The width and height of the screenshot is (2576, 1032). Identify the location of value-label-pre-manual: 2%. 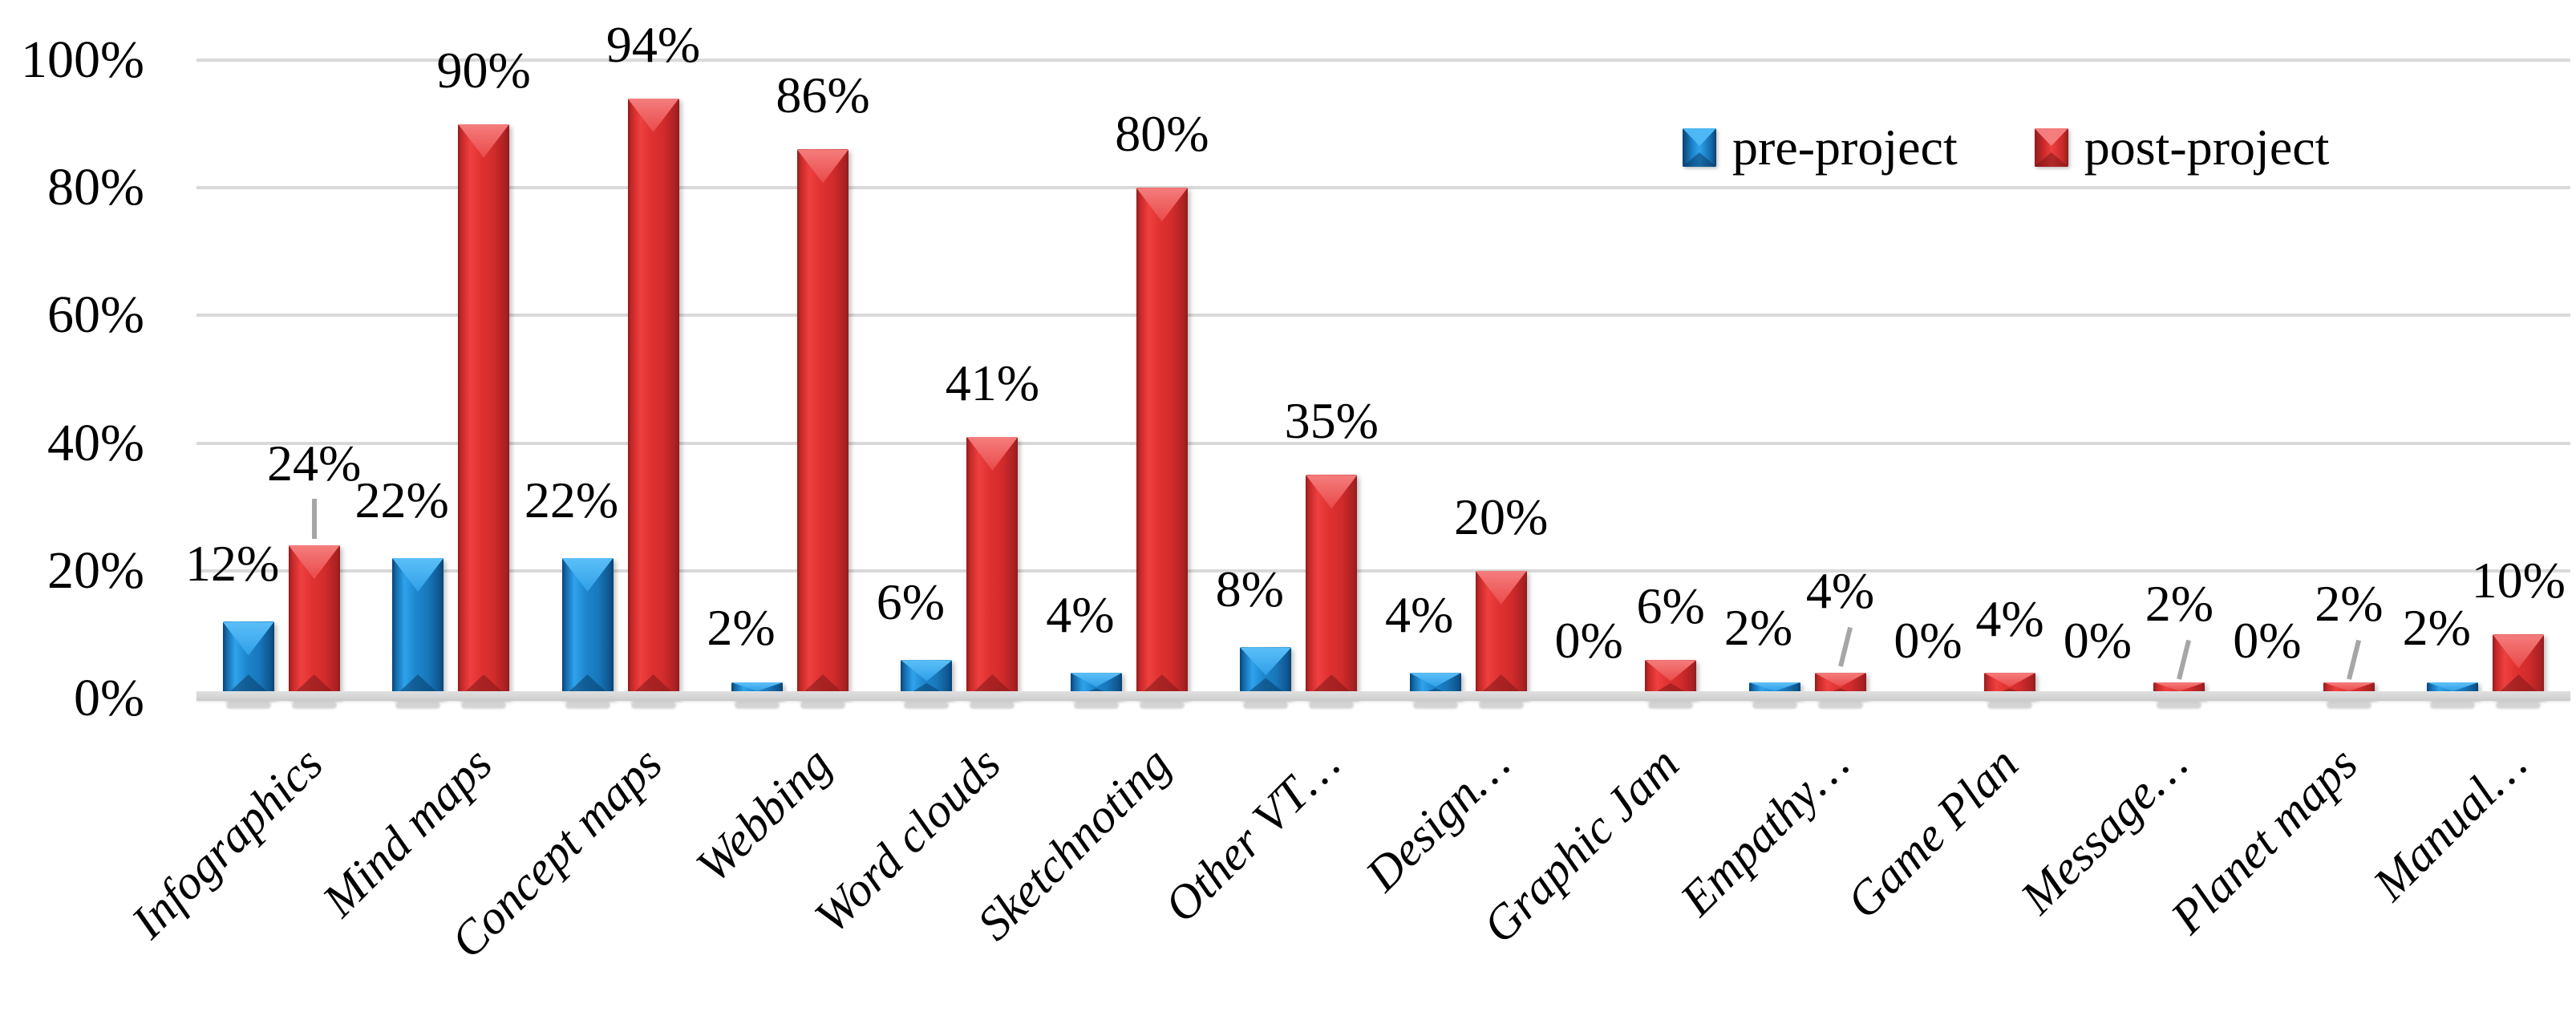
(2436, 628).